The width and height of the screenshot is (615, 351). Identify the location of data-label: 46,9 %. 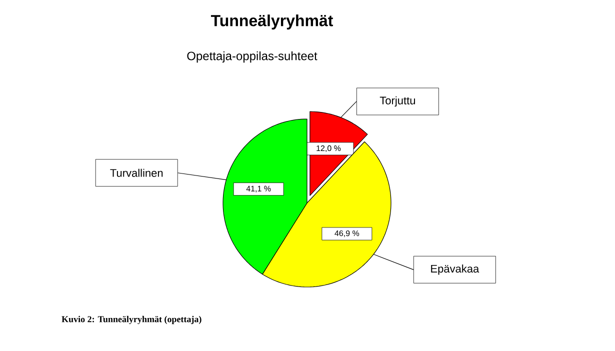
(347, 234).